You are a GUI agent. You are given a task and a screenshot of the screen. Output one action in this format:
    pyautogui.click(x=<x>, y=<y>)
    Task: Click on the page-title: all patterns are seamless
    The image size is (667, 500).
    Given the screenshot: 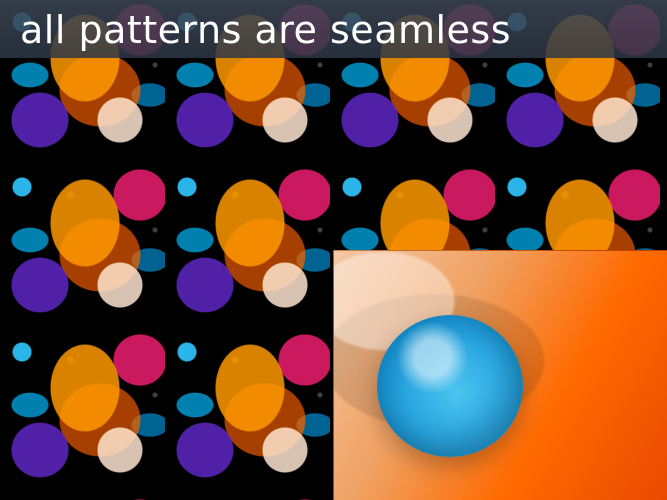 What is the action you would take?
    pyautogui.click(x=266, y=30)
    